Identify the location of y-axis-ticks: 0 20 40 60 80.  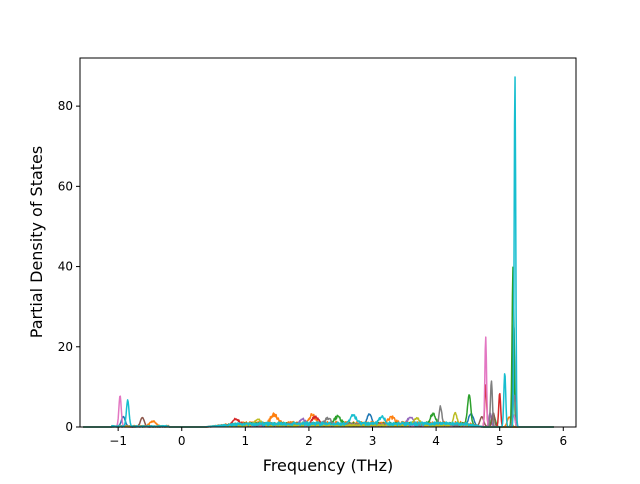
(69, 266).